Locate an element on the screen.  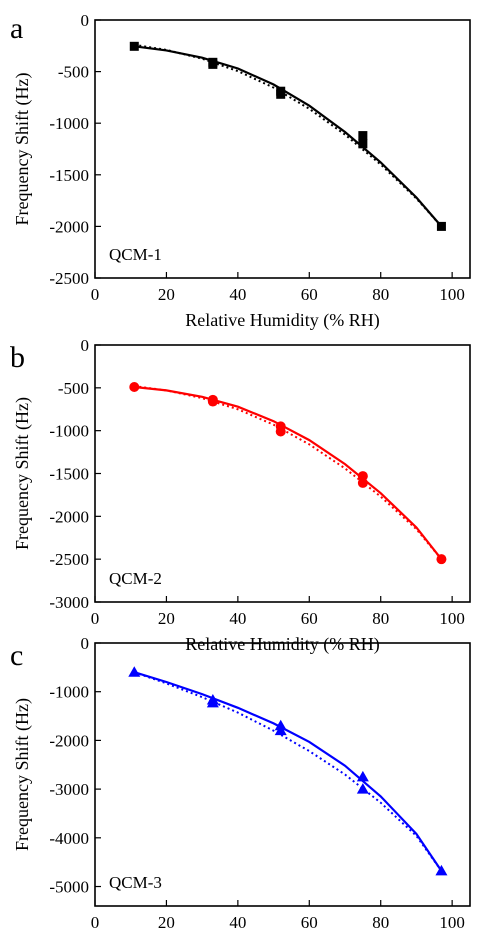
panel-a-x-tick-label: 0 is located at coordinates (95, 294).